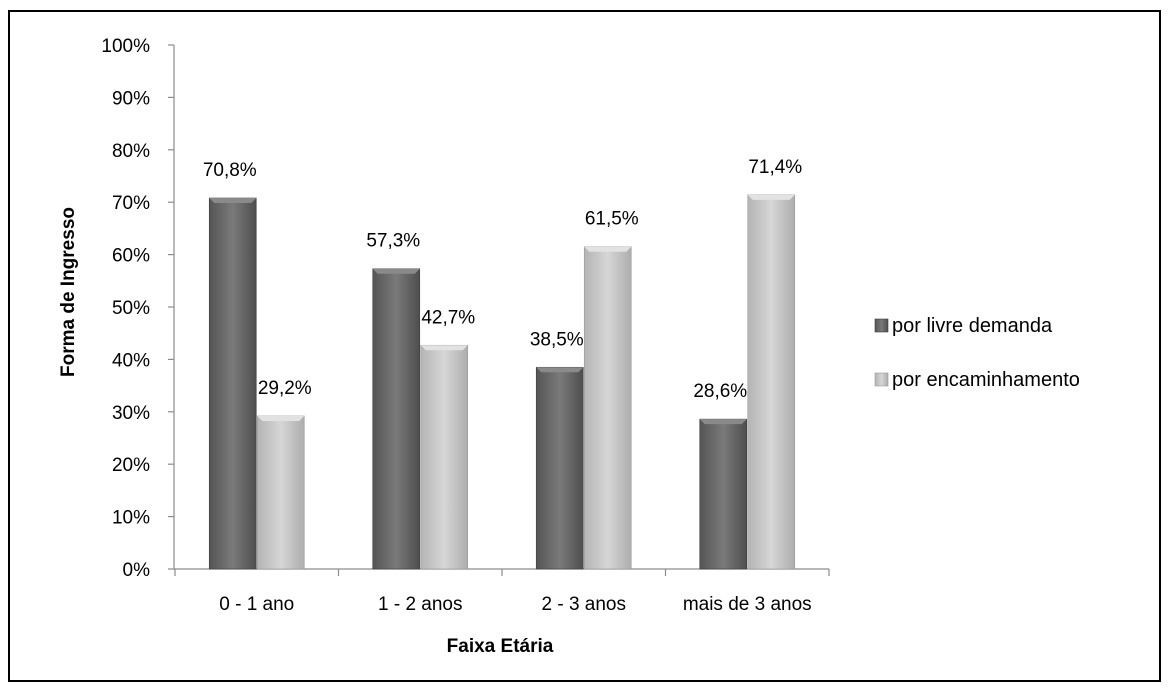 This screenshot has width=1168, height=688. What do you see at coordinates (500, 646) in the screenshot?
I see `x-axis-title: Faixa Etária` at bounding box center [500, 646].